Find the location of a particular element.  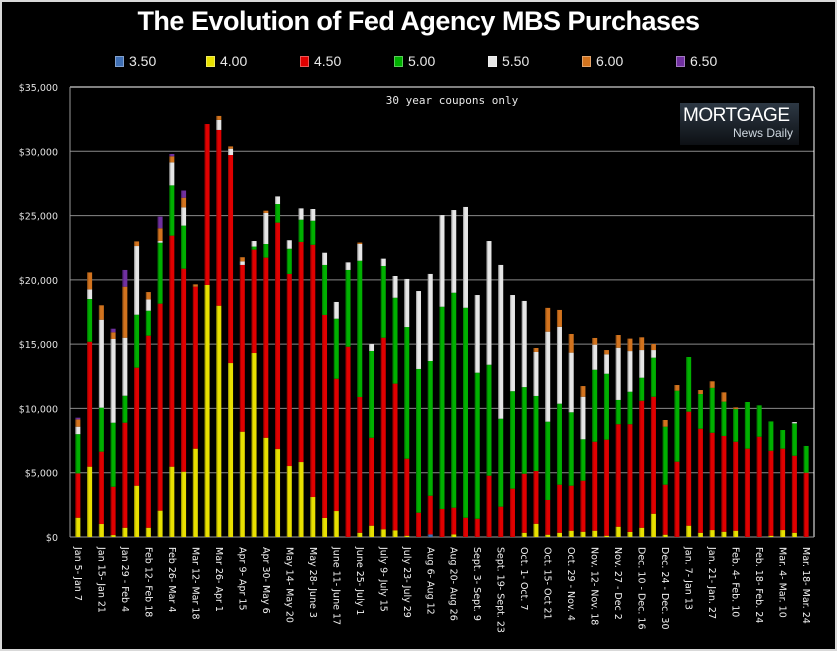

x-tick-label: June 25- July 1 is located at coordinates (359, 580).